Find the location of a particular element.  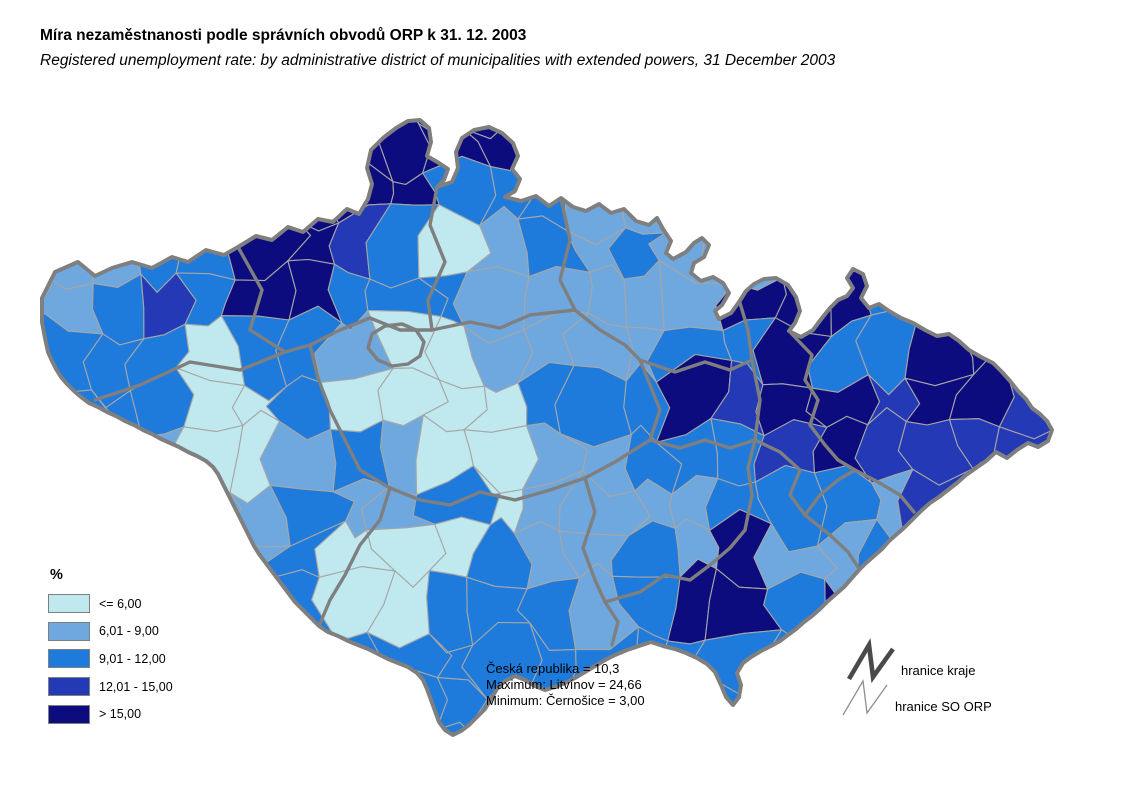

boundary-legend-item: hranice SO ORP is located at coordinates (914, 697).